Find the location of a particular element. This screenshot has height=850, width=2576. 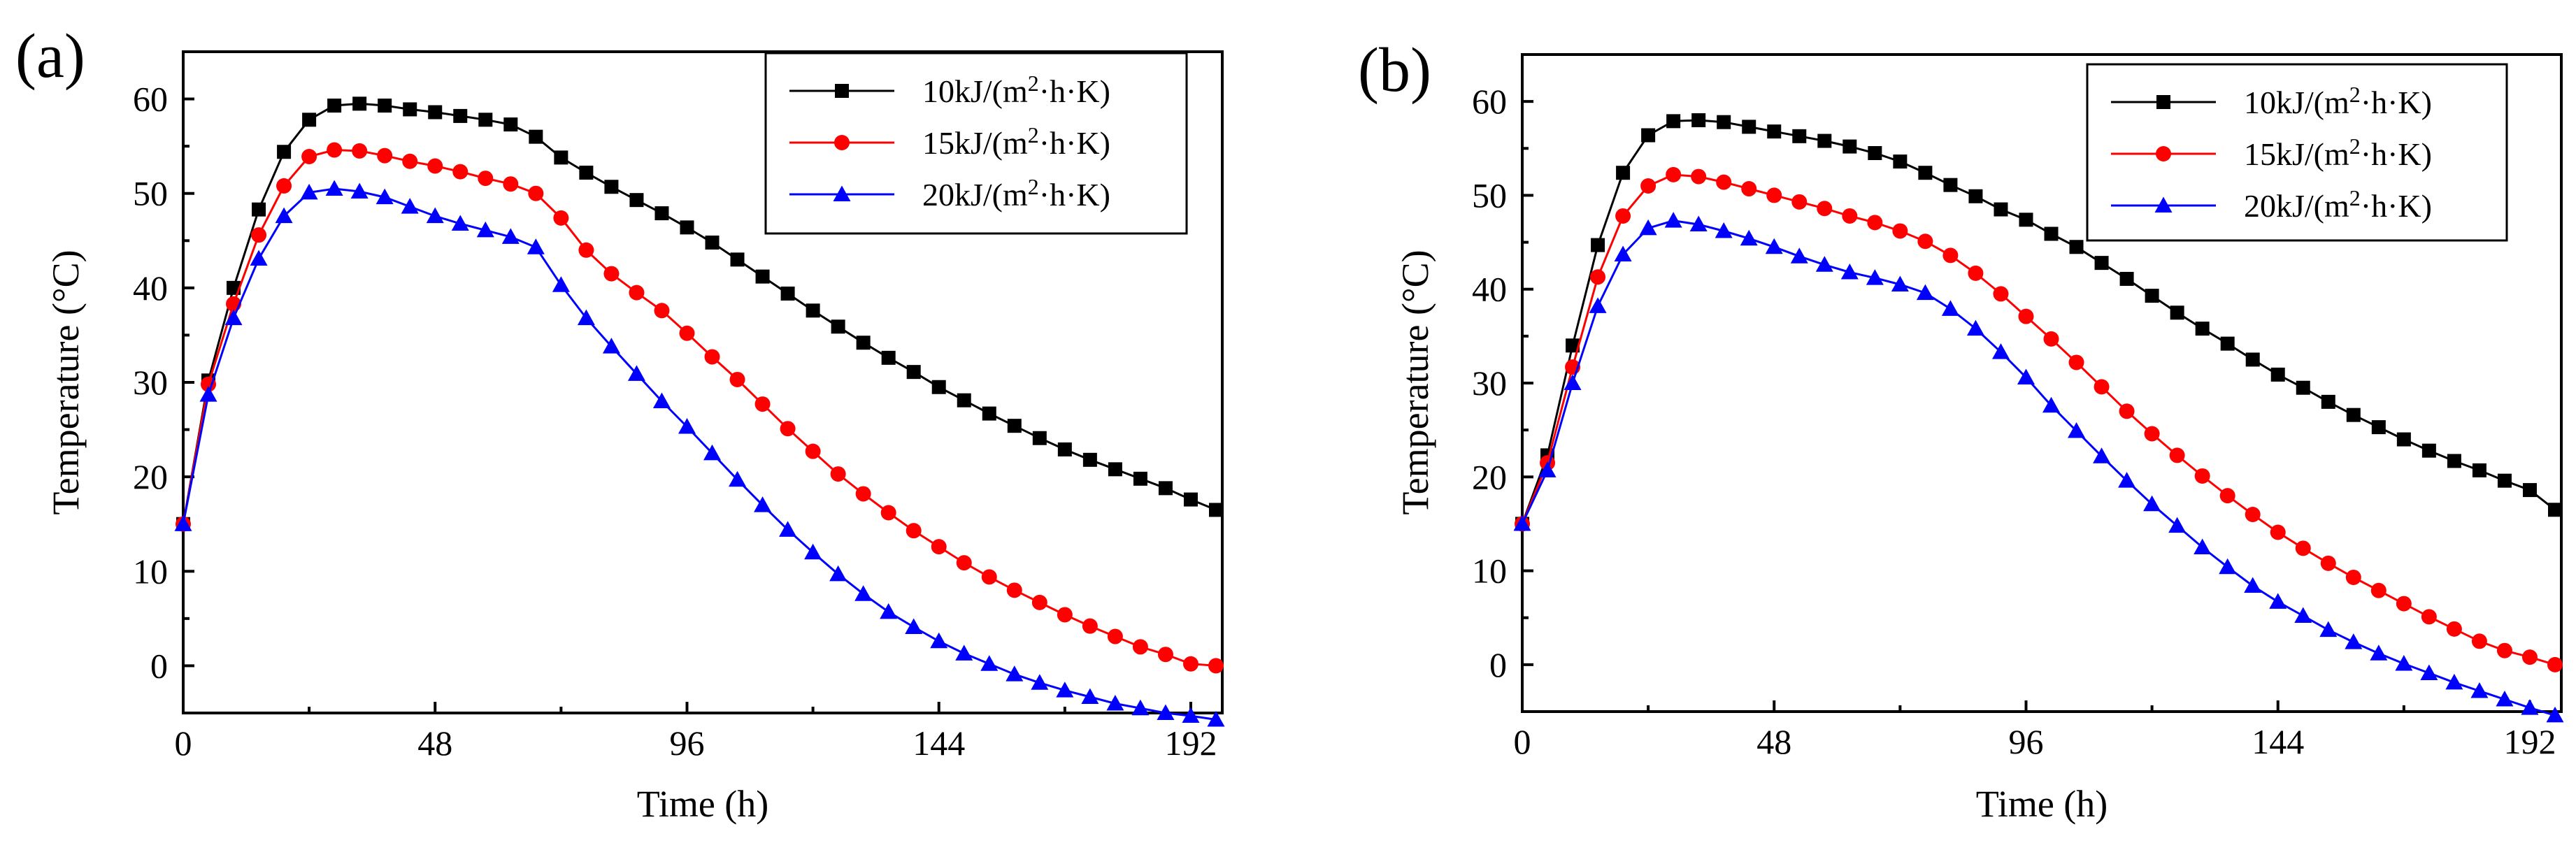

x-axis-title: Time (h) is located at coordinates (703, 804).